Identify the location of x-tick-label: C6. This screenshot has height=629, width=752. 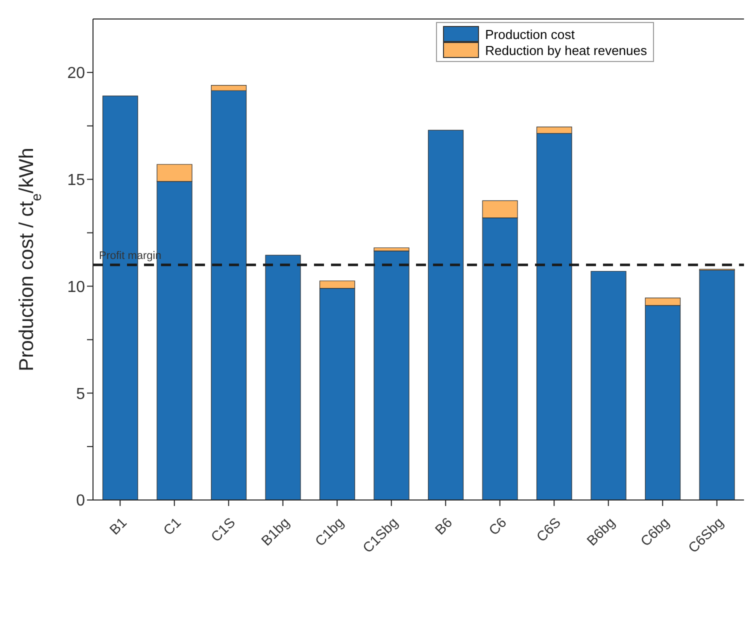
(497, 526).